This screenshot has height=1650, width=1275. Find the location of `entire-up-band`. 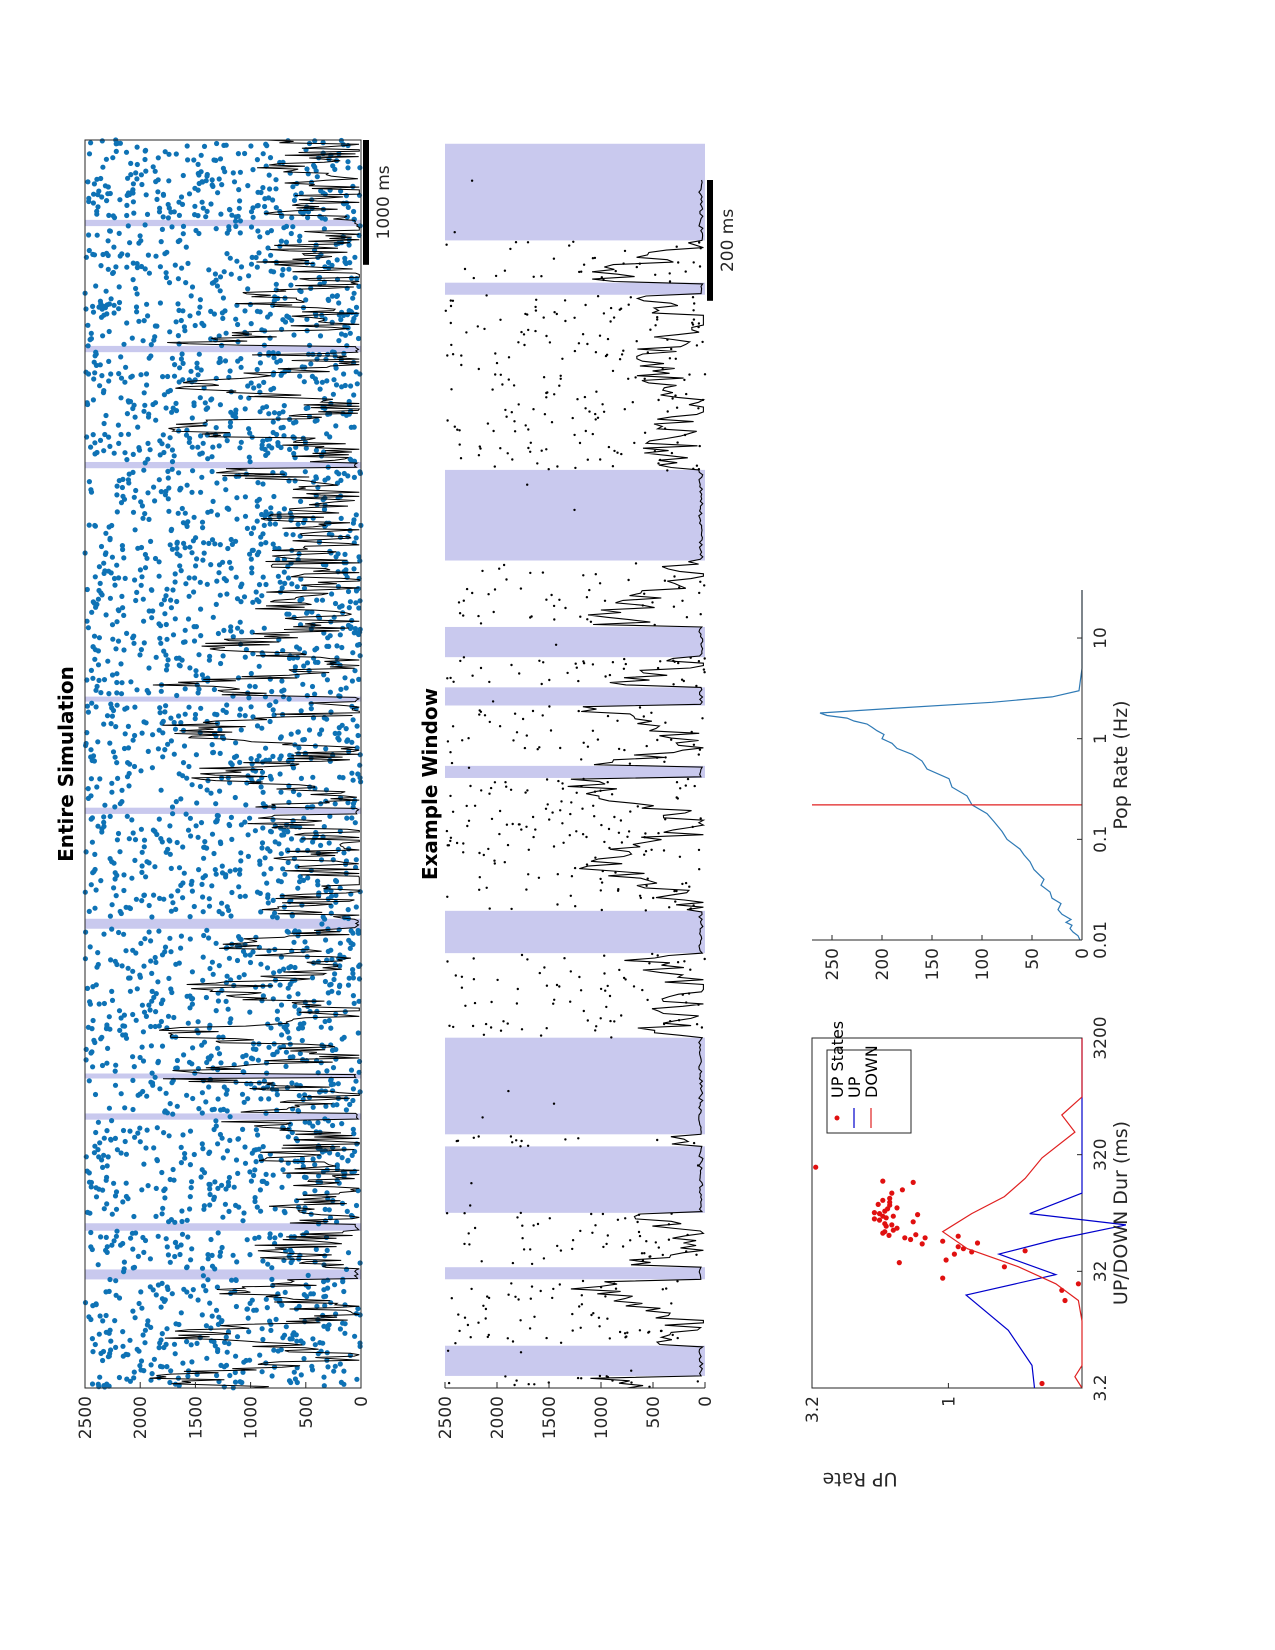

entire-up-band is located at coordinates (223, 923).